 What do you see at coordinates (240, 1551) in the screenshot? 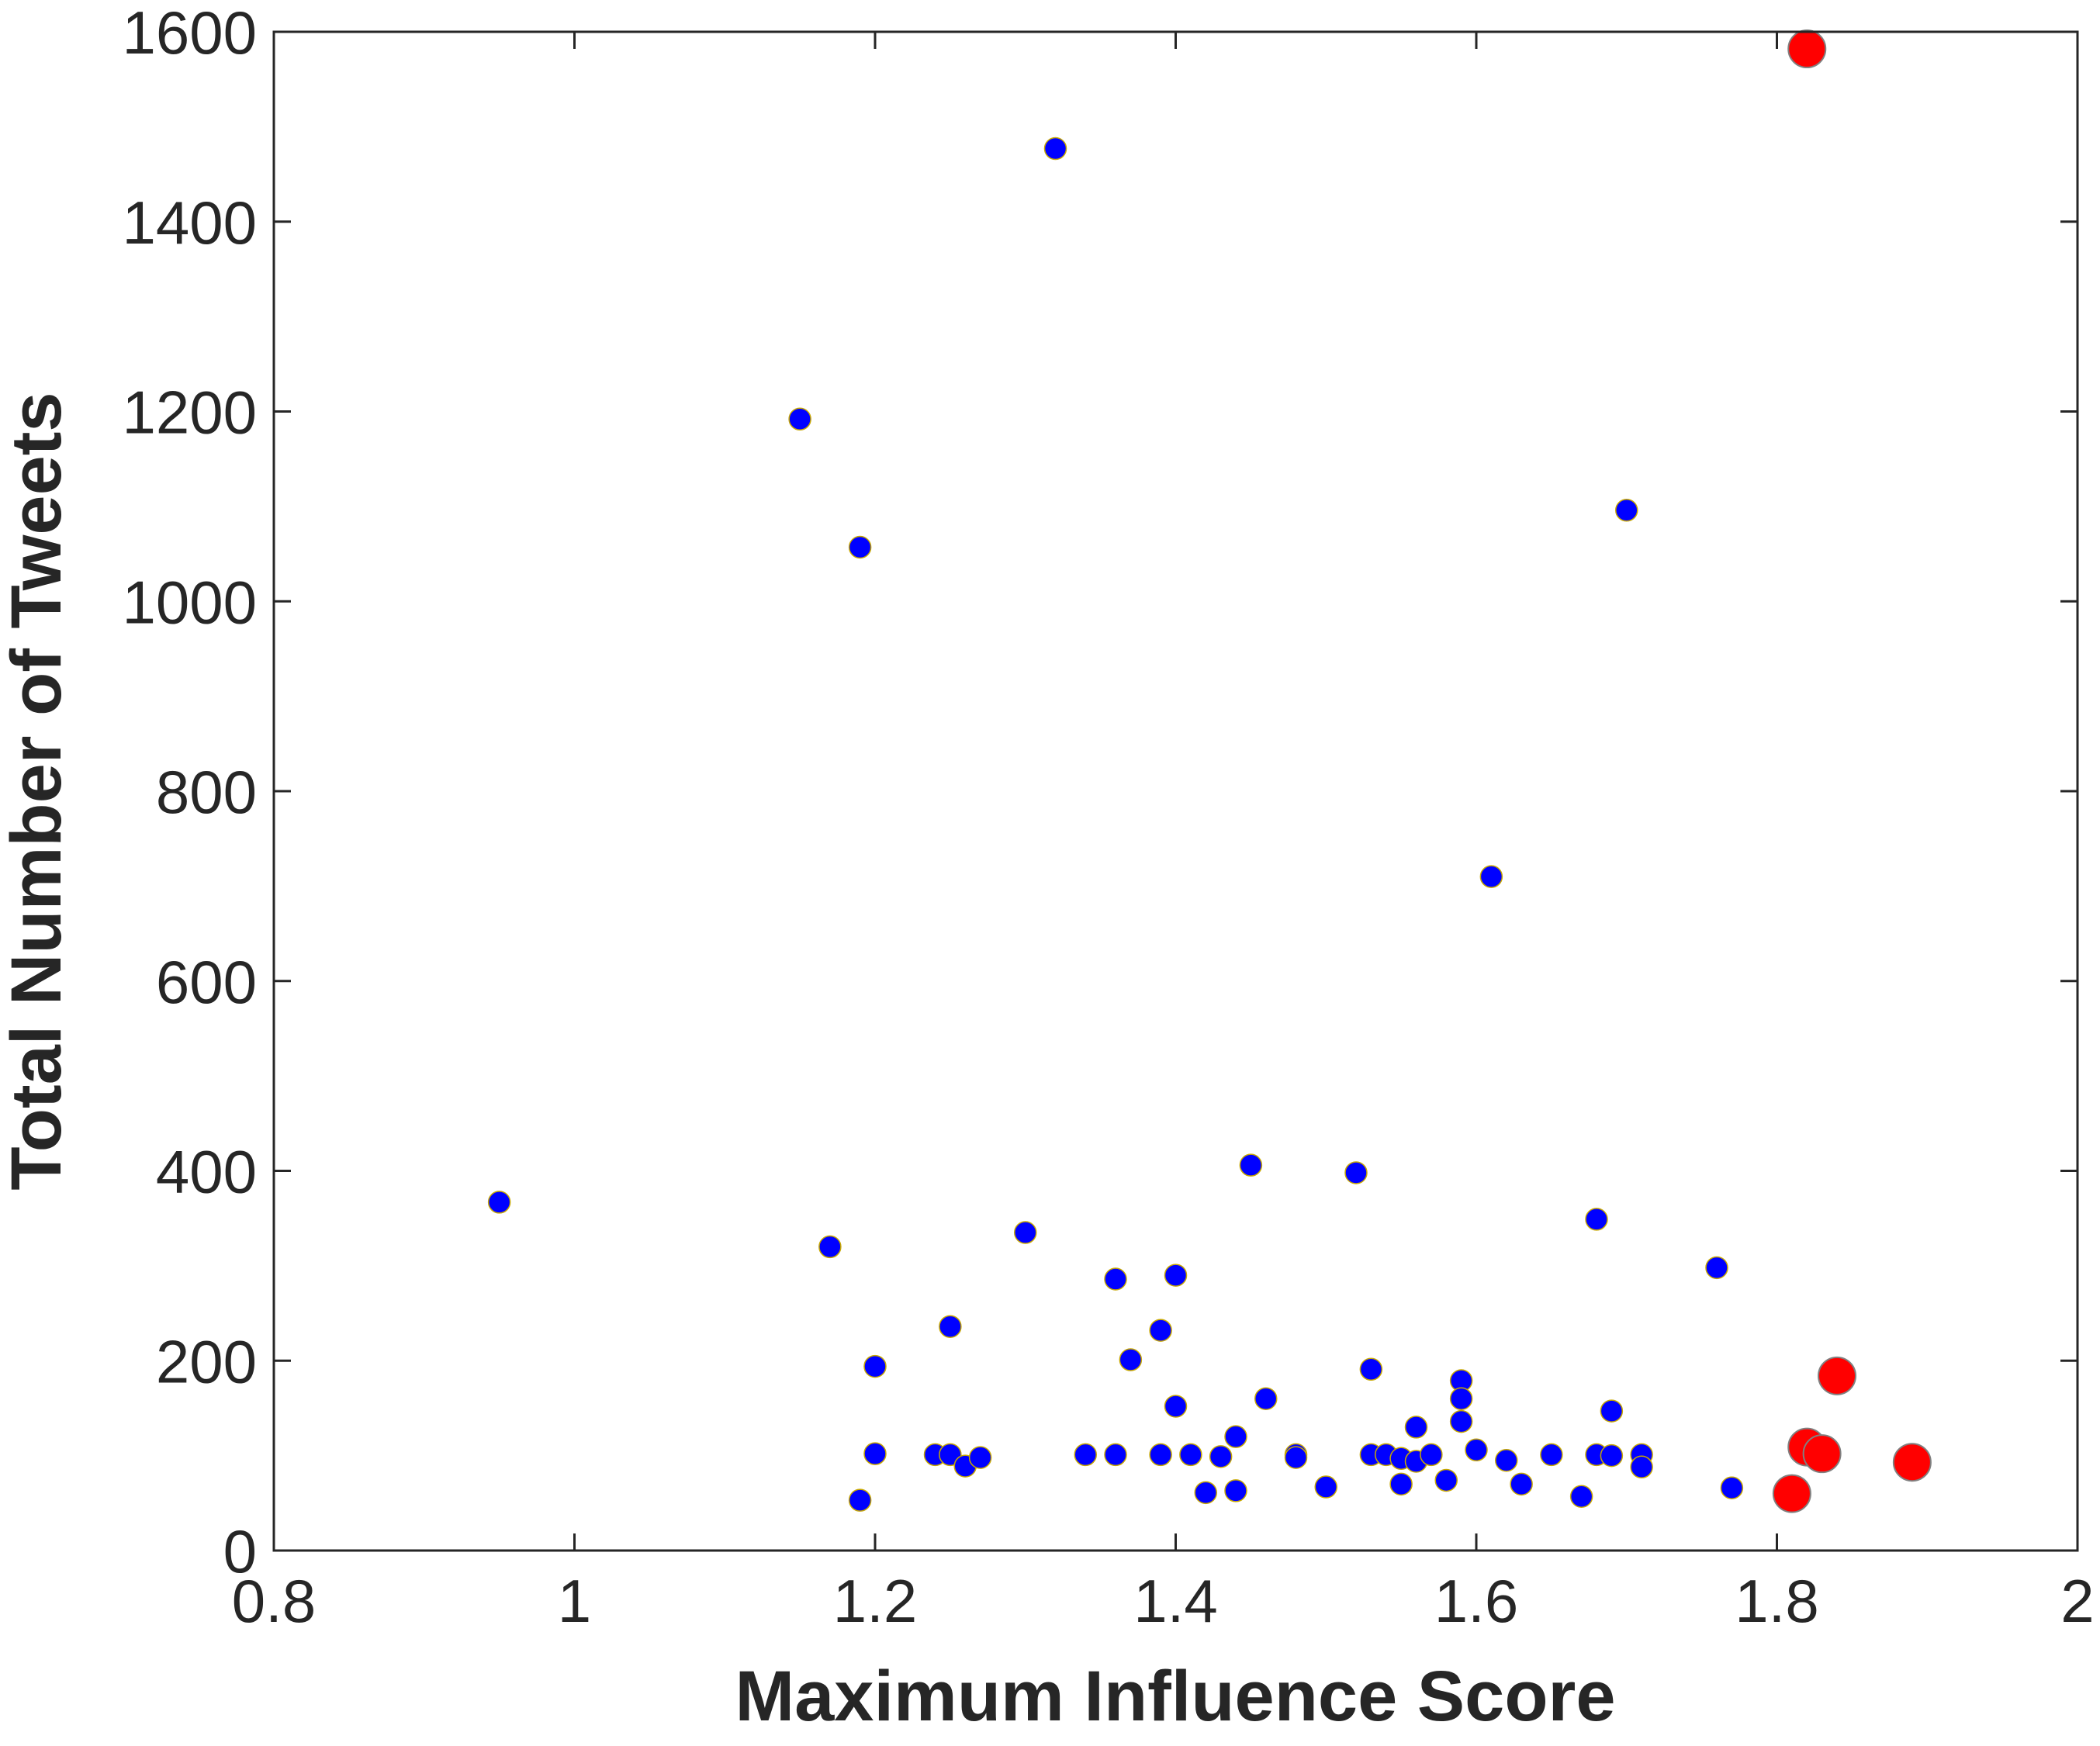
I see `y-tick-label: 0` at bounding box center [240, 1551].